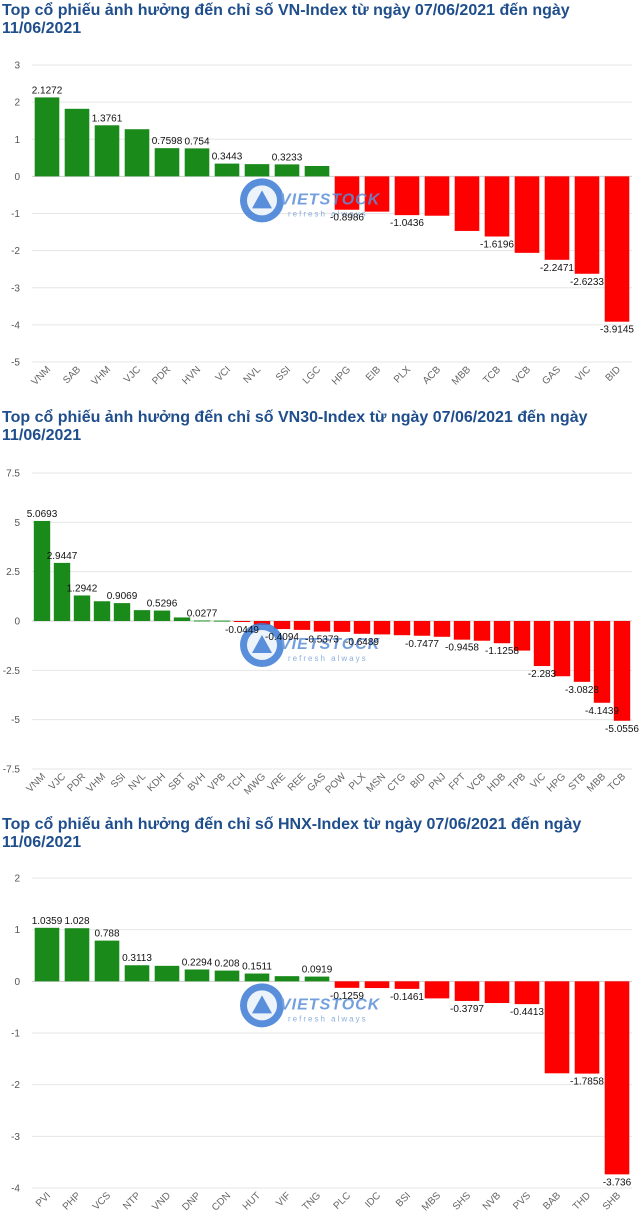  Describe the element at coordinates (182, 619) in the screenshot. I see `bar-sbt` at that location.